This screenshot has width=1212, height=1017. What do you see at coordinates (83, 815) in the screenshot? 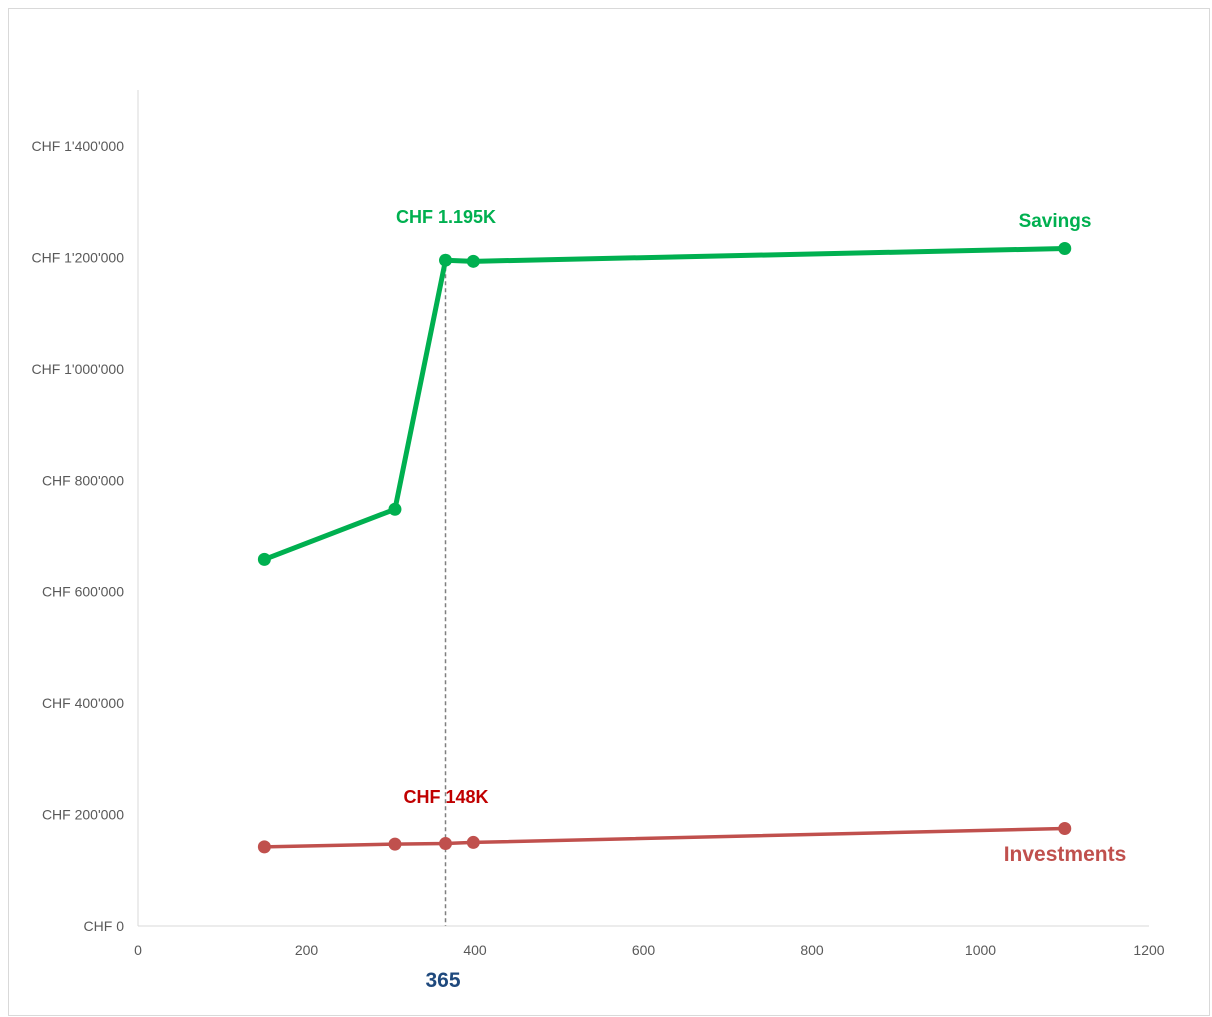
I see `y-tick-label: CHF 200'000` at bounding box center [83, 815].